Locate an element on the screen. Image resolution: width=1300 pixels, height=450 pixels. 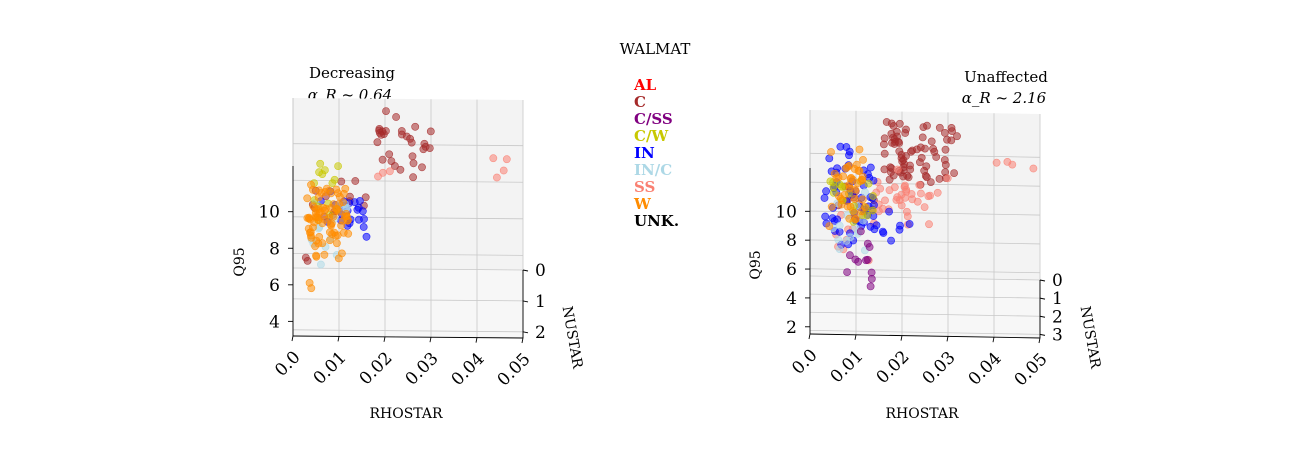
legend: AL C C/SS C/W IN IN/C SS W UNK. is located at coordinates (656, 153).